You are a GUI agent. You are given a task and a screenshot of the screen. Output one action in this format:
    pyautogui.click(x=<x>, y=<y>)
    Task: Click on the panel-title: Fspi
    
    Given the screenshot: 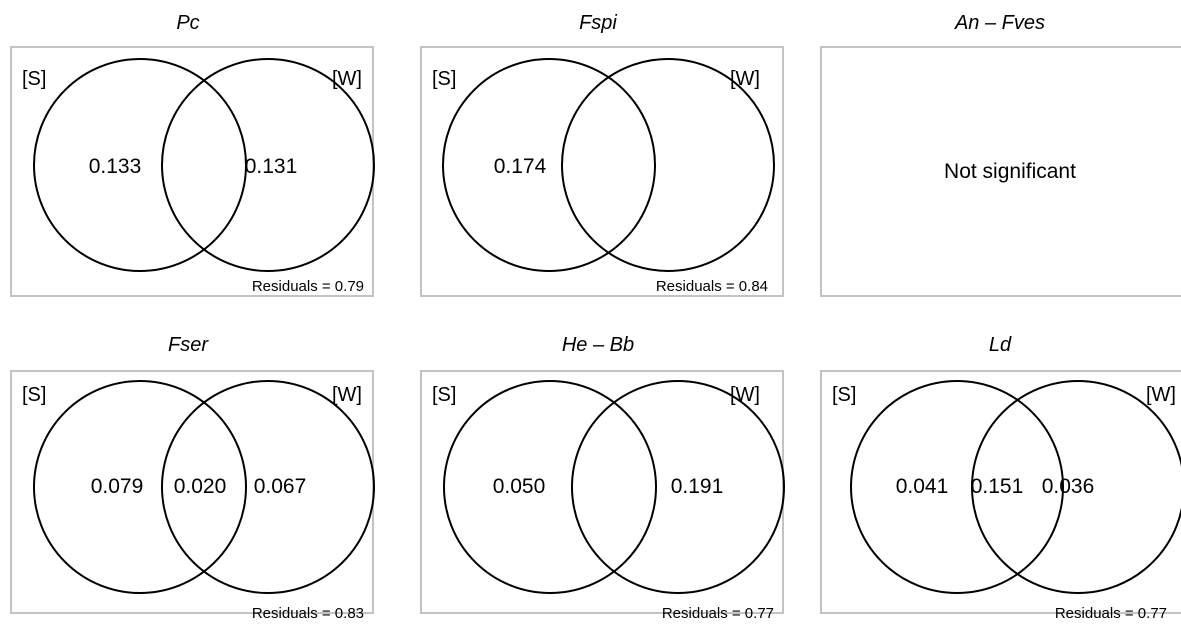 What is the action you would take?
    pyautogui.click(x=598, y=23)
    